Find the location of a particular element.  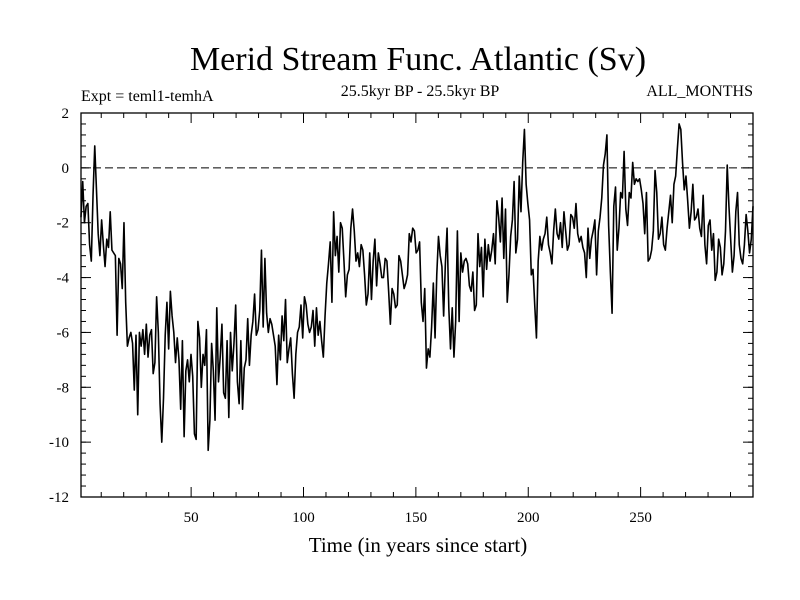

period-subtitle: 25.5kyr BP - 25.5kyr BP is located at coordinates (420, 91).